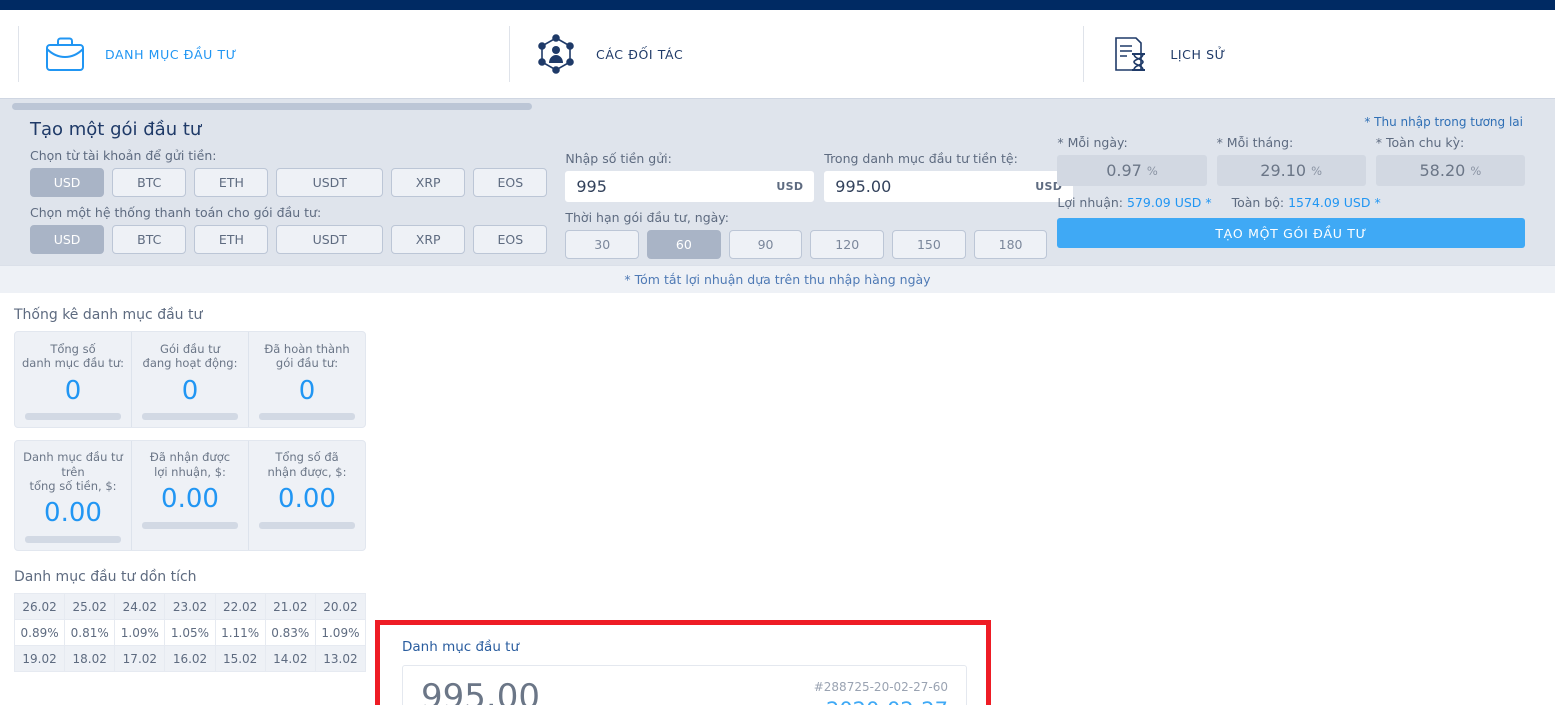 The image size is (1555, 705). What do you see at coordinates (1092, 142) in the screenshot?
I see `rate-daily-label: * Mỗi ngày:` at bounding box center [1092, 142].